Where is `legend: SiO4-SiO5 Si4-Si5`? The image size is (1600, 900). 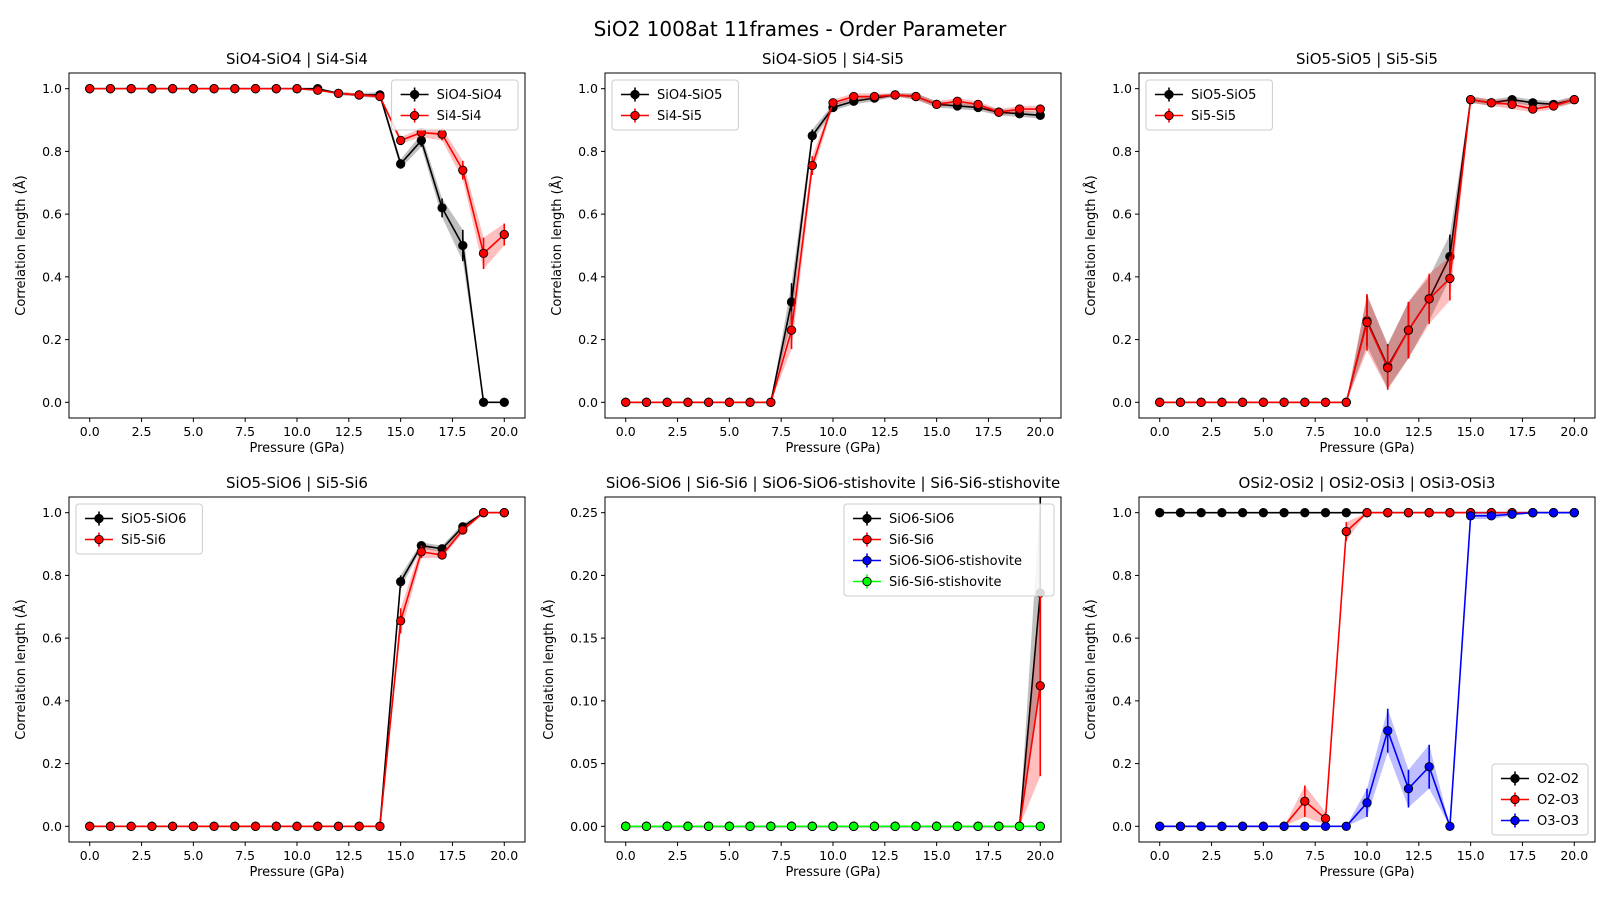 legend: SiO4-SiO5 Si4-Si5 is located at coordinates (675, 105).